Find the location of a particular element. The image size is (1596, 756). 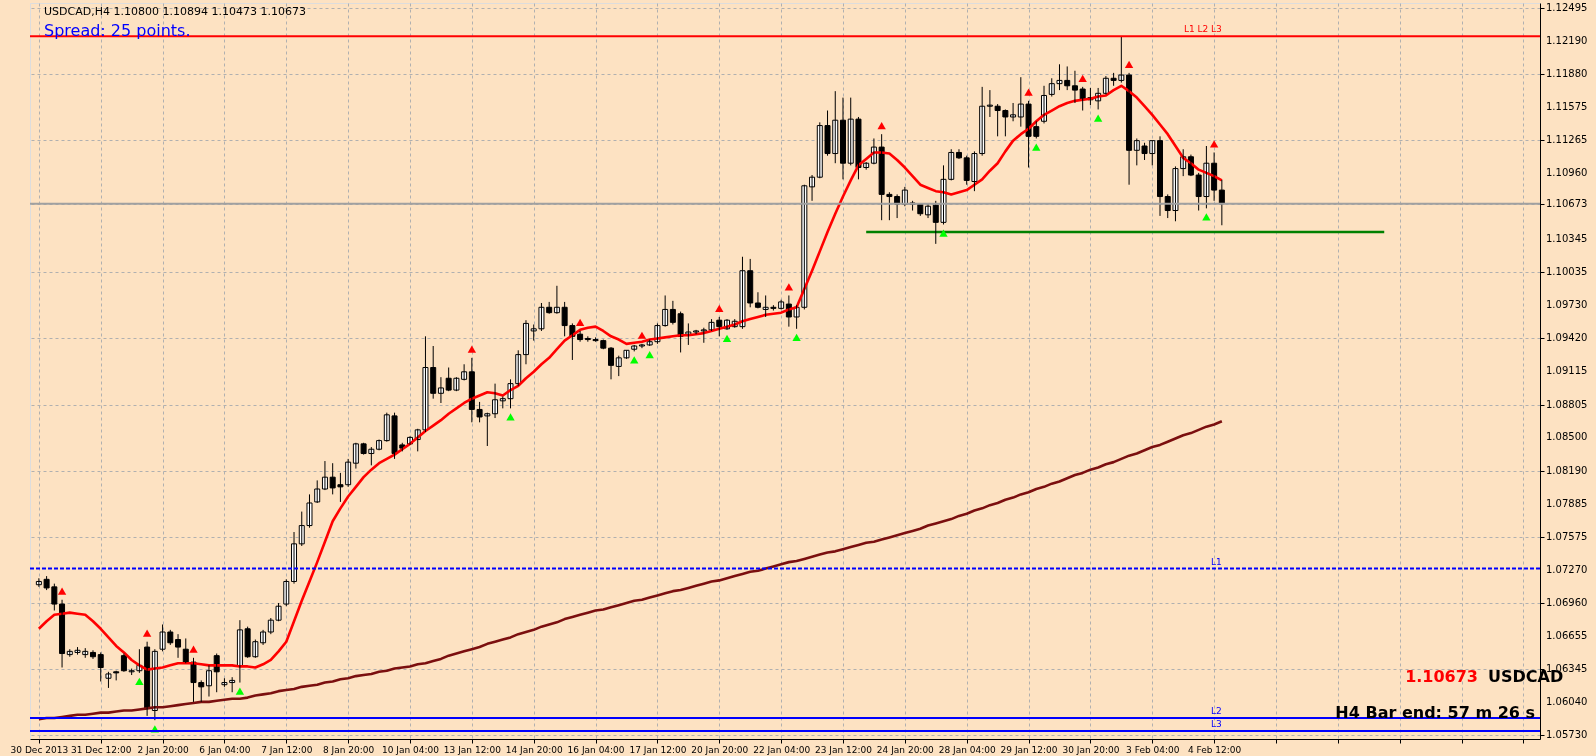

y-tick-label: 1.08190 is located at coordinates (1567, 470).